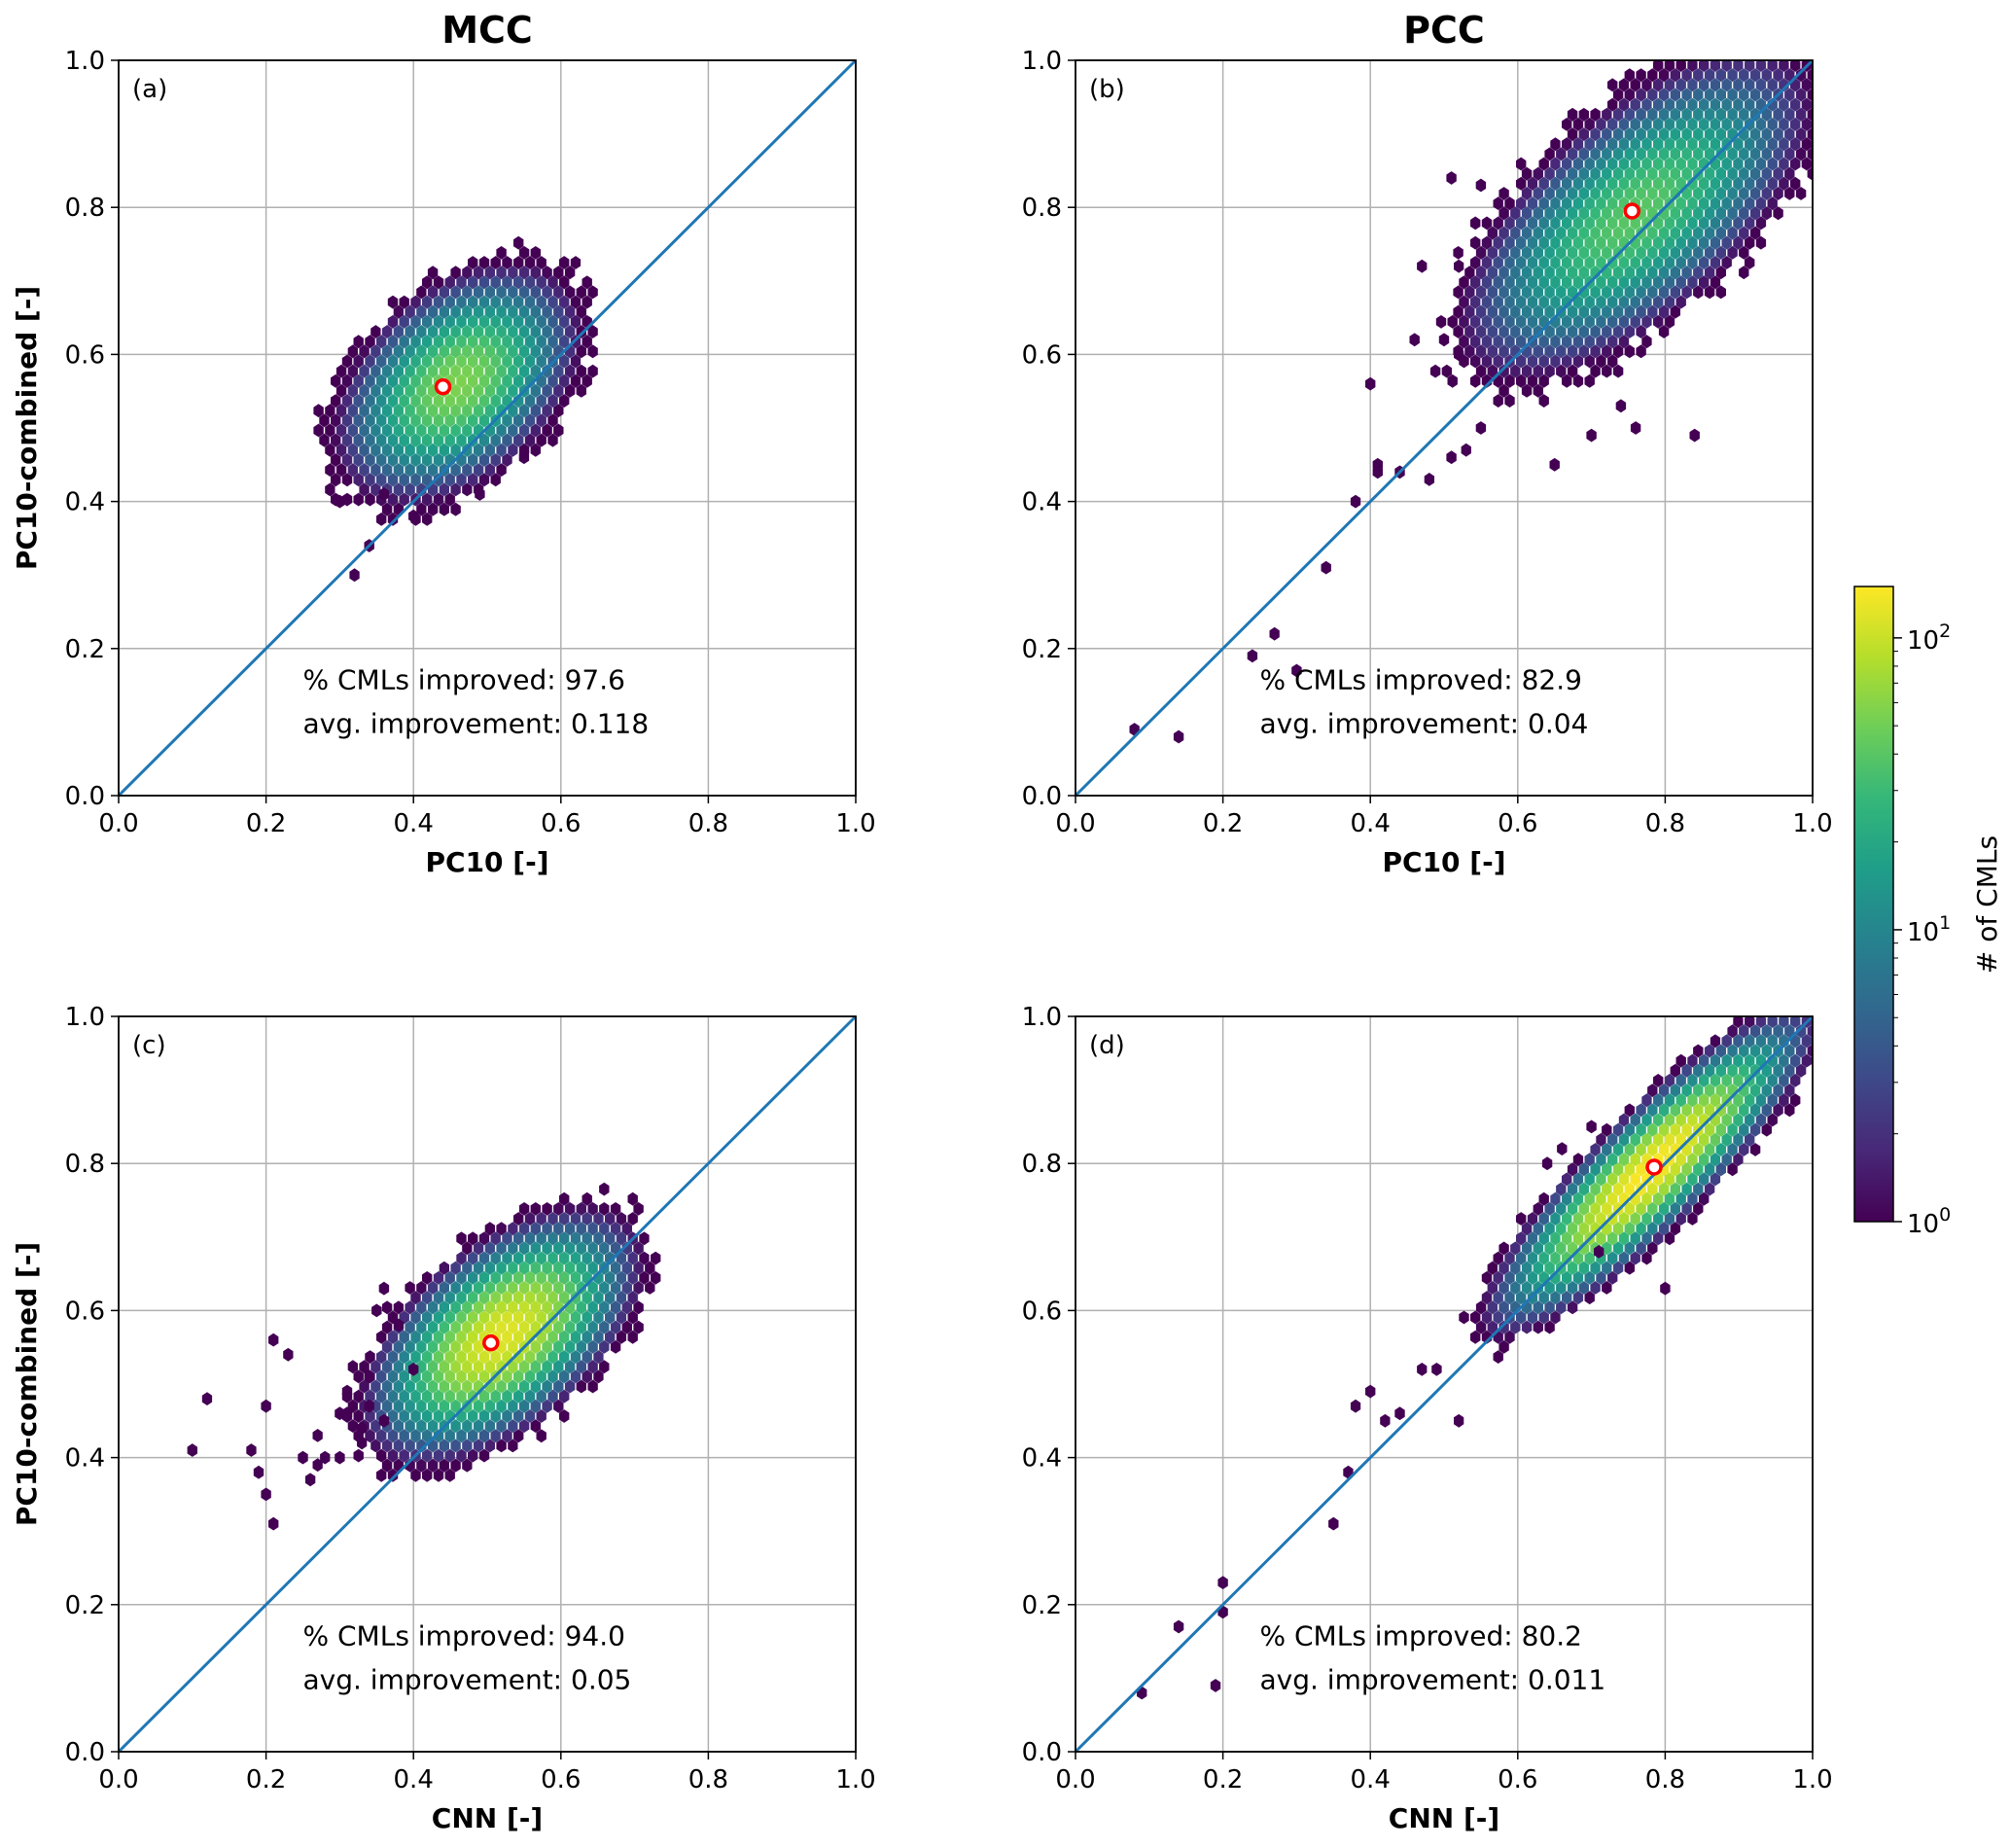  What do you see at coordinates (1444, 1384) in the screenshot?
I see `one-to-one-line` at bounding box center [1444, 1384].